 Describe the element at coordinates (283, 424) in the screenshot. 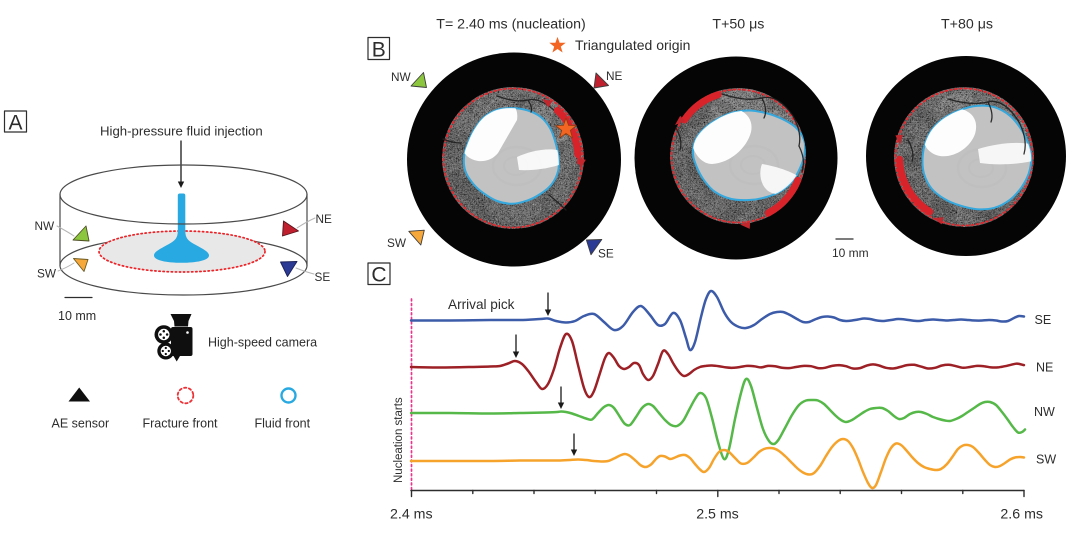

I see `svg-text: Fluid front` at that location.